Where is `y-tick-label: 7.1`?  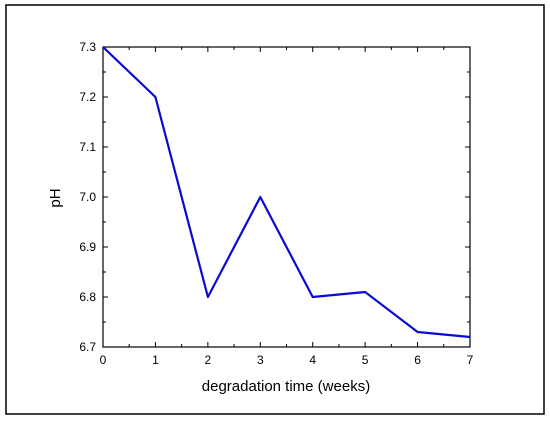 y-tick-label: 7.1 is located at coordinates (87, 147).